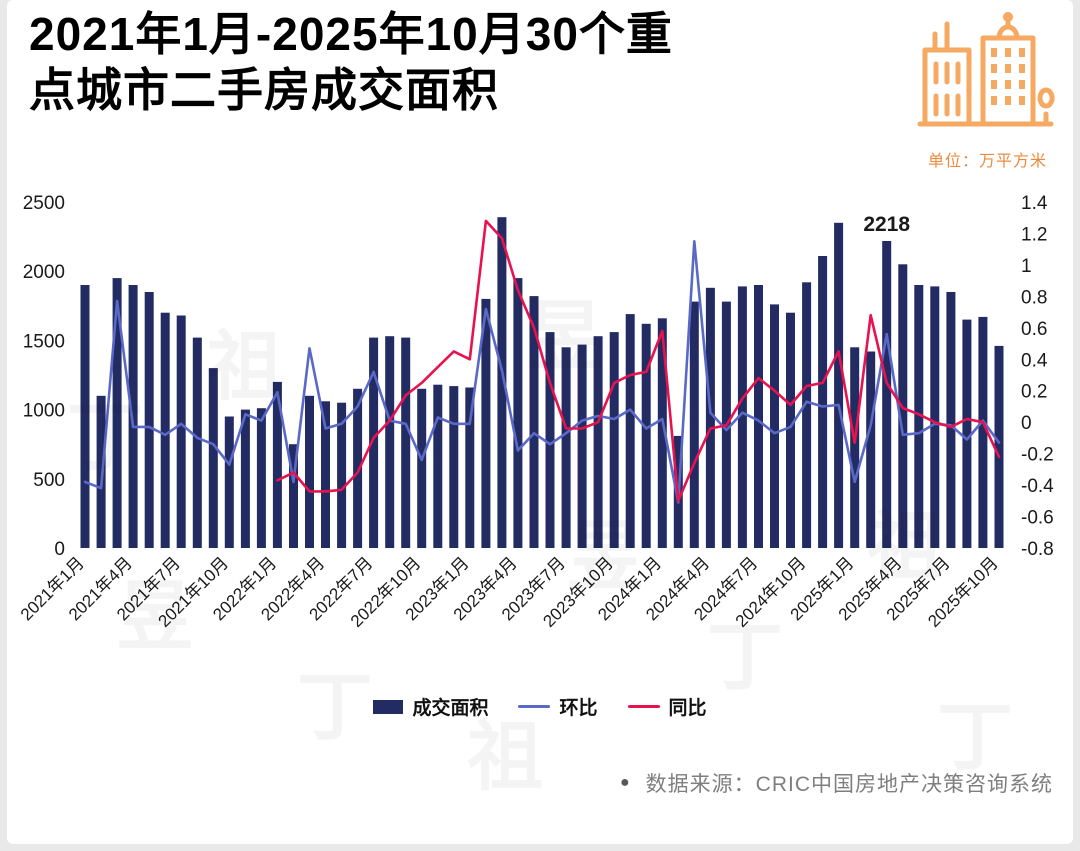 This screenshot has width=1080, height=851. Describe the element at coordinates (540, 783) in the screenshot. I see `source-note: ● 数据来源：CRIC中国房地产决策咨询系统` at that location.